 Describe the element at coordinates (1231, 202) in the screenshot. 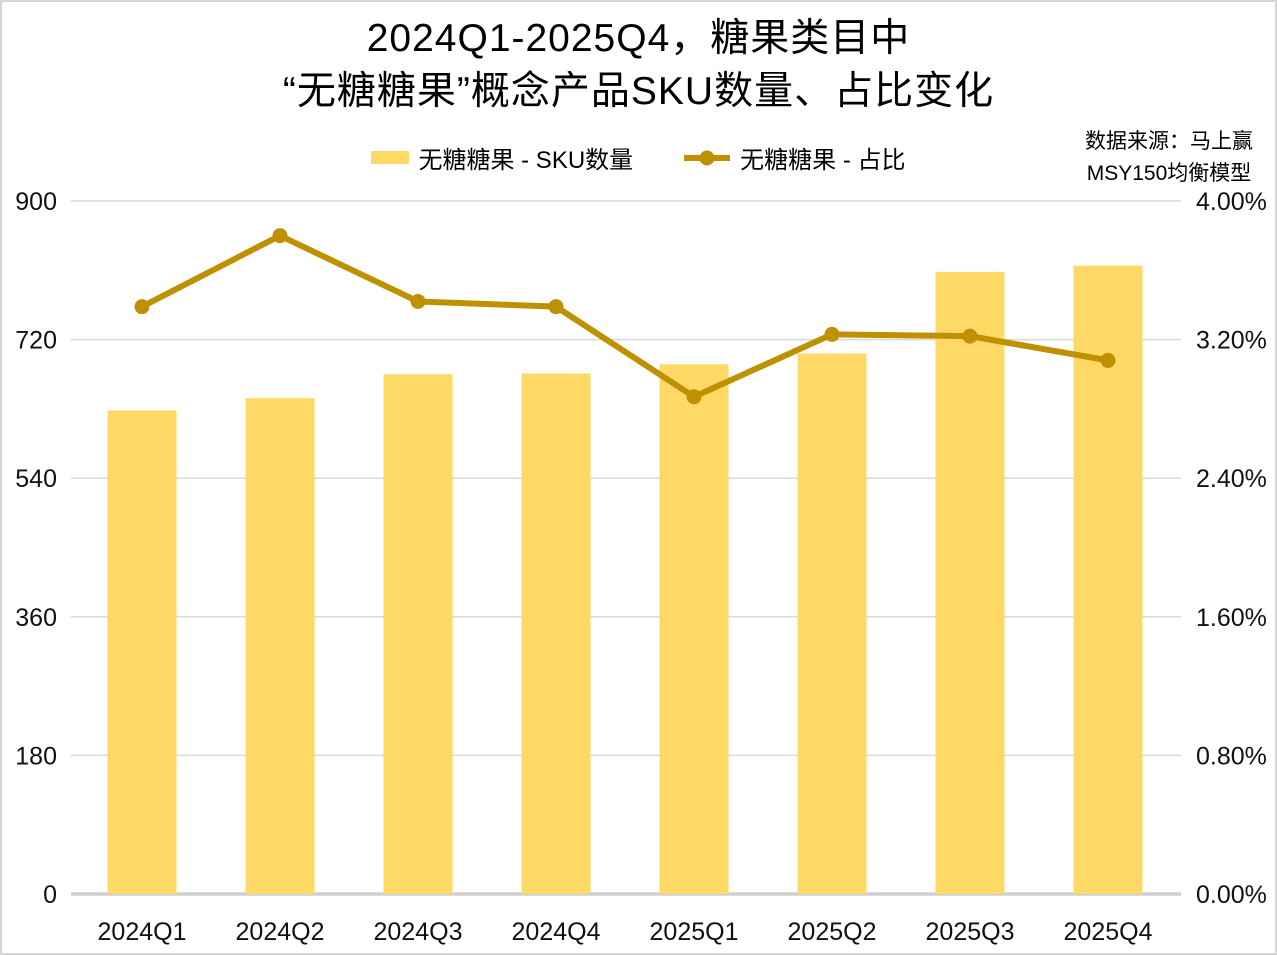

I see `right-axis-tick-label: 4.00%` at that location.